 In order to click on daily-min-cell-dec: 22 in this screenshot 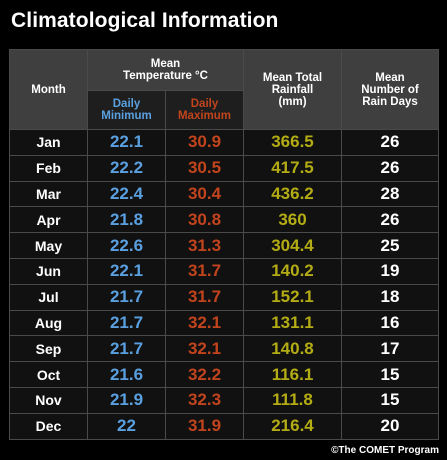, I will do `click(126, 426)`.